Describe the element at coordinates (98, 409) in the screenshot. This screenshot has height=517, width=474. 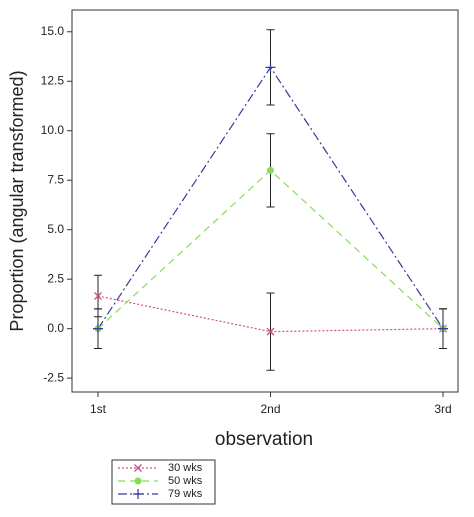
I see `x-tick-label: 1st` at that location.